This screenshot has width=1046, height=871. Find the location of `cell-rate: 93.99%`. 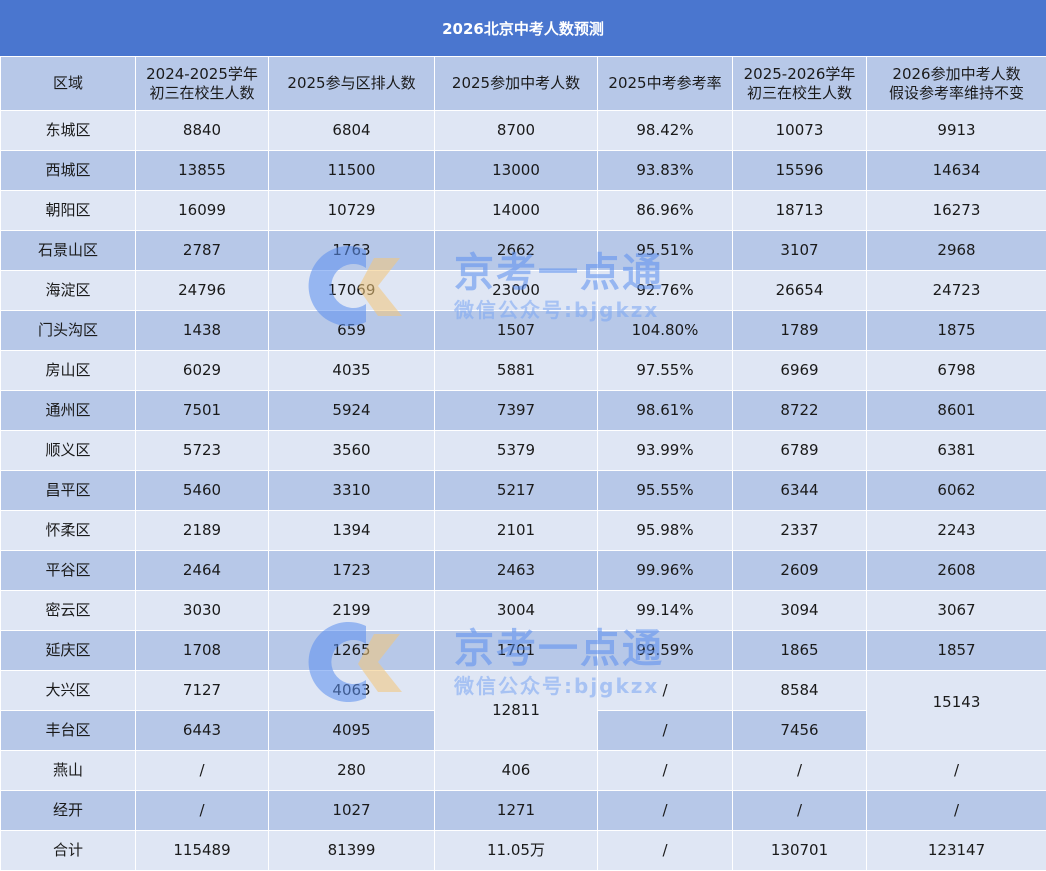

cell-rate: 93.99% is located at coordinates (665, 451).